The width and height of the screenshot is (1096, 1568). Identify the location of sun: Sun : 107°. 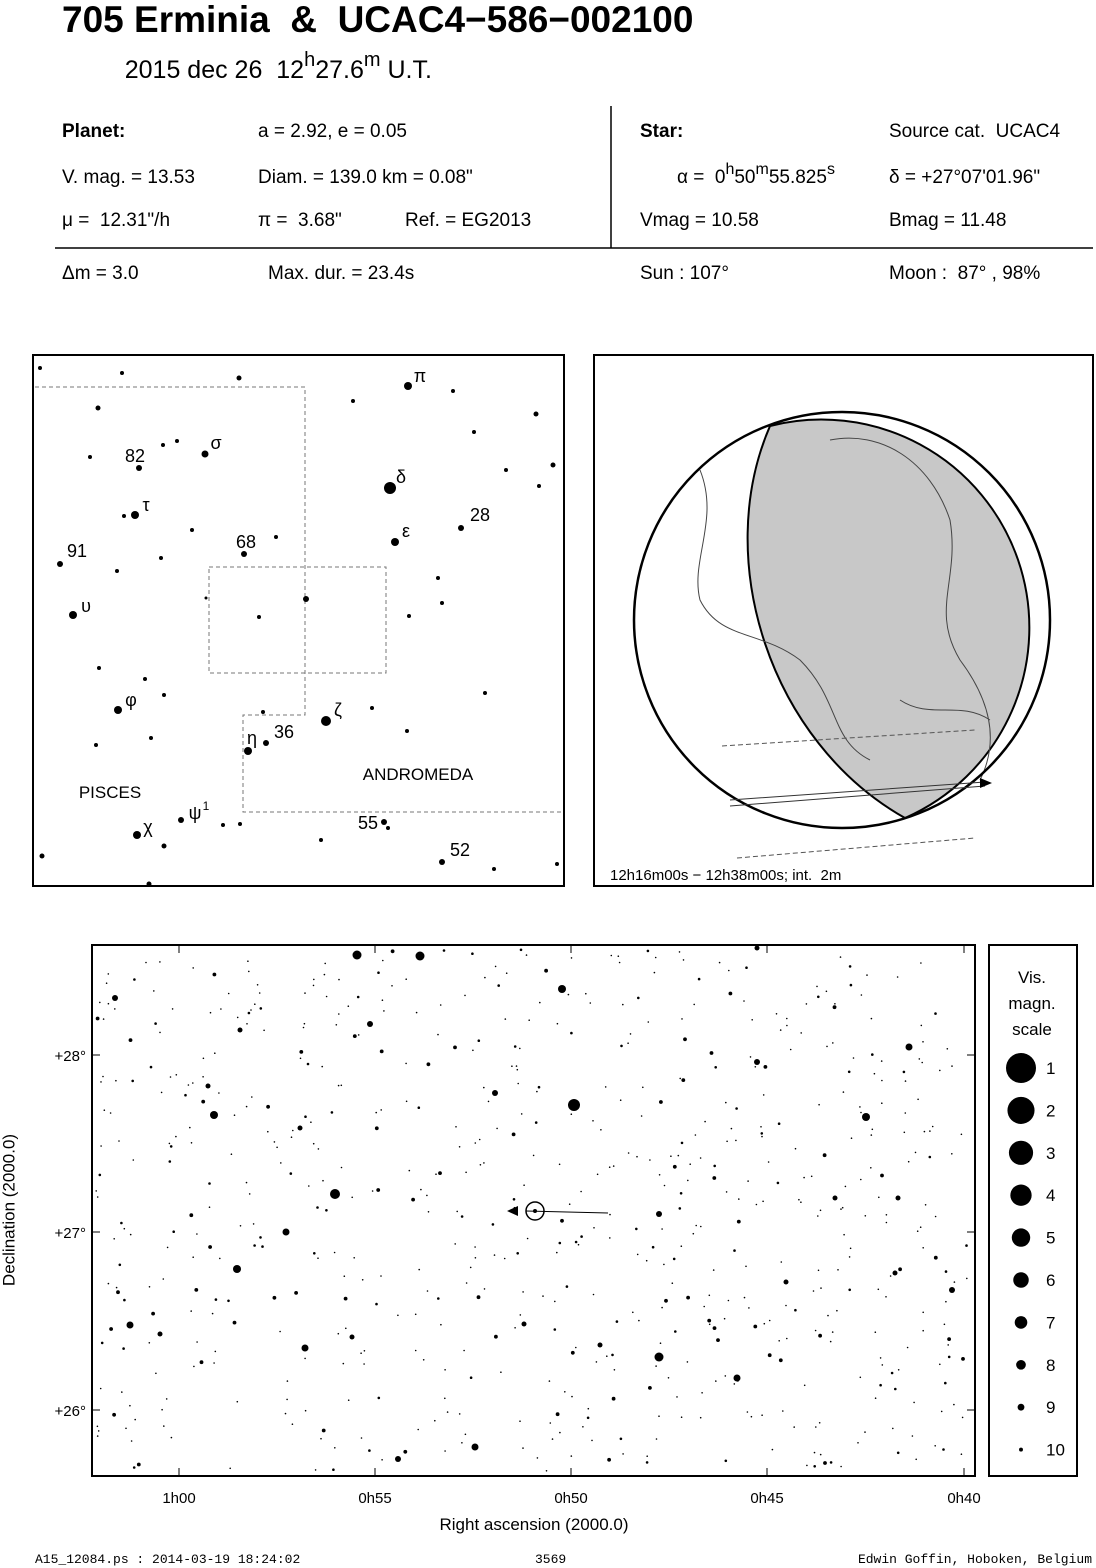
(684, 273).